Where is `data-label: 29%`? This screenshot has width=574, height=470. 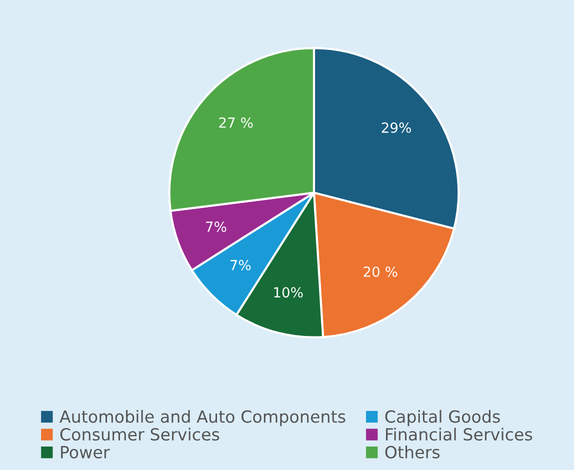 data-label: 29% is located at coordinates (396, 127).